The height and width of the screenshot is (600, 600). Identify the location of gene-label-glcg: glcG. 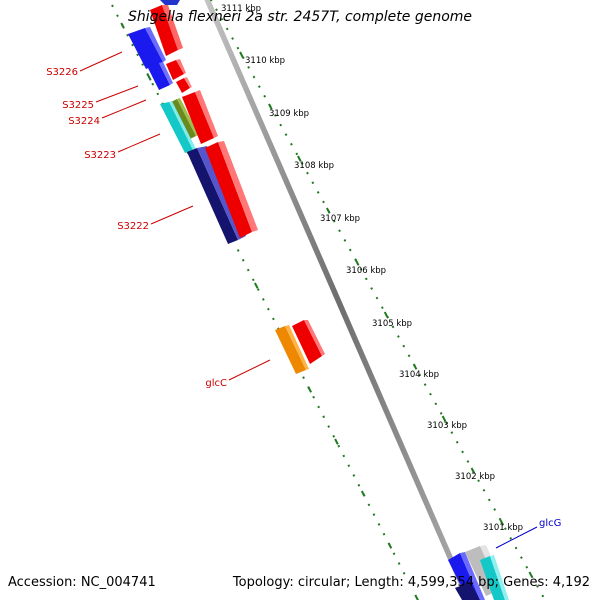
(550, 523).